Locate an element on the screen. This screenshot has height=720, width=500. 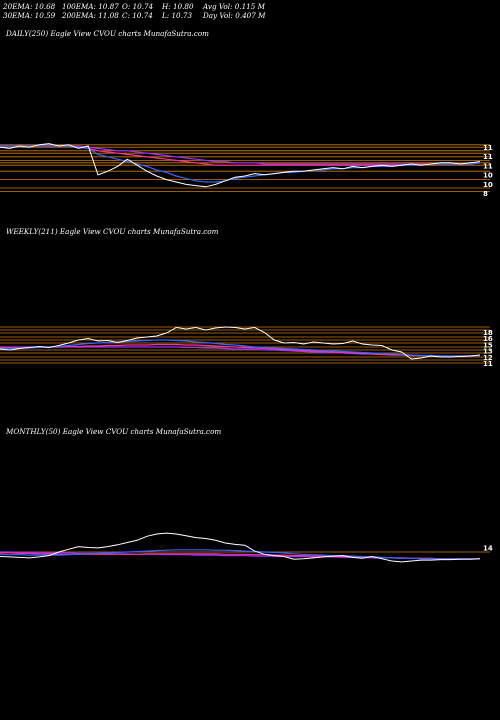
monthly-price-line is located at coordinates (240, 547).